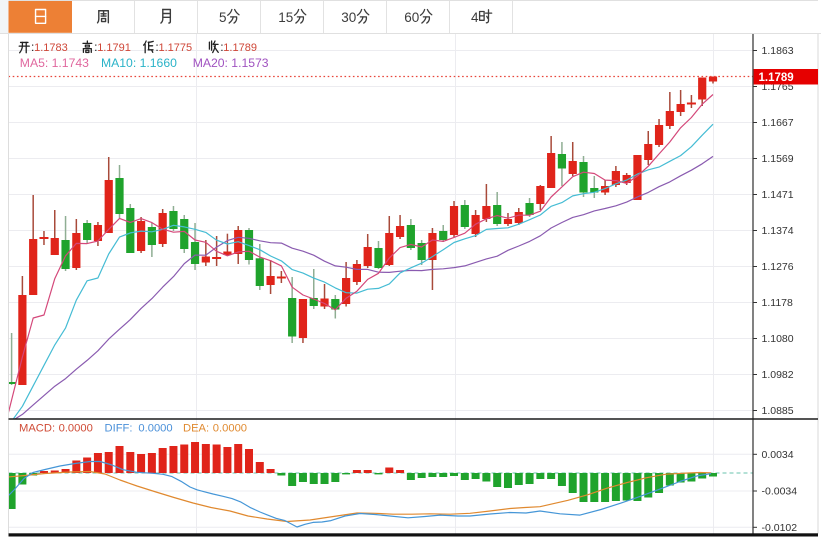  What do you see at coordinates (777, 303) in the screenshot?
I see `svg-text: 1.1178` at bounding box center [777, 303].